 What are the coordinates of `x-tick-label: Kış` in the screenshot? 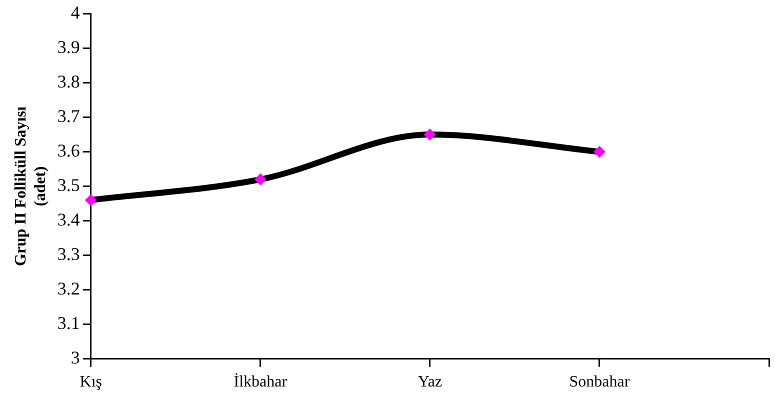 It's located at (91, 382).